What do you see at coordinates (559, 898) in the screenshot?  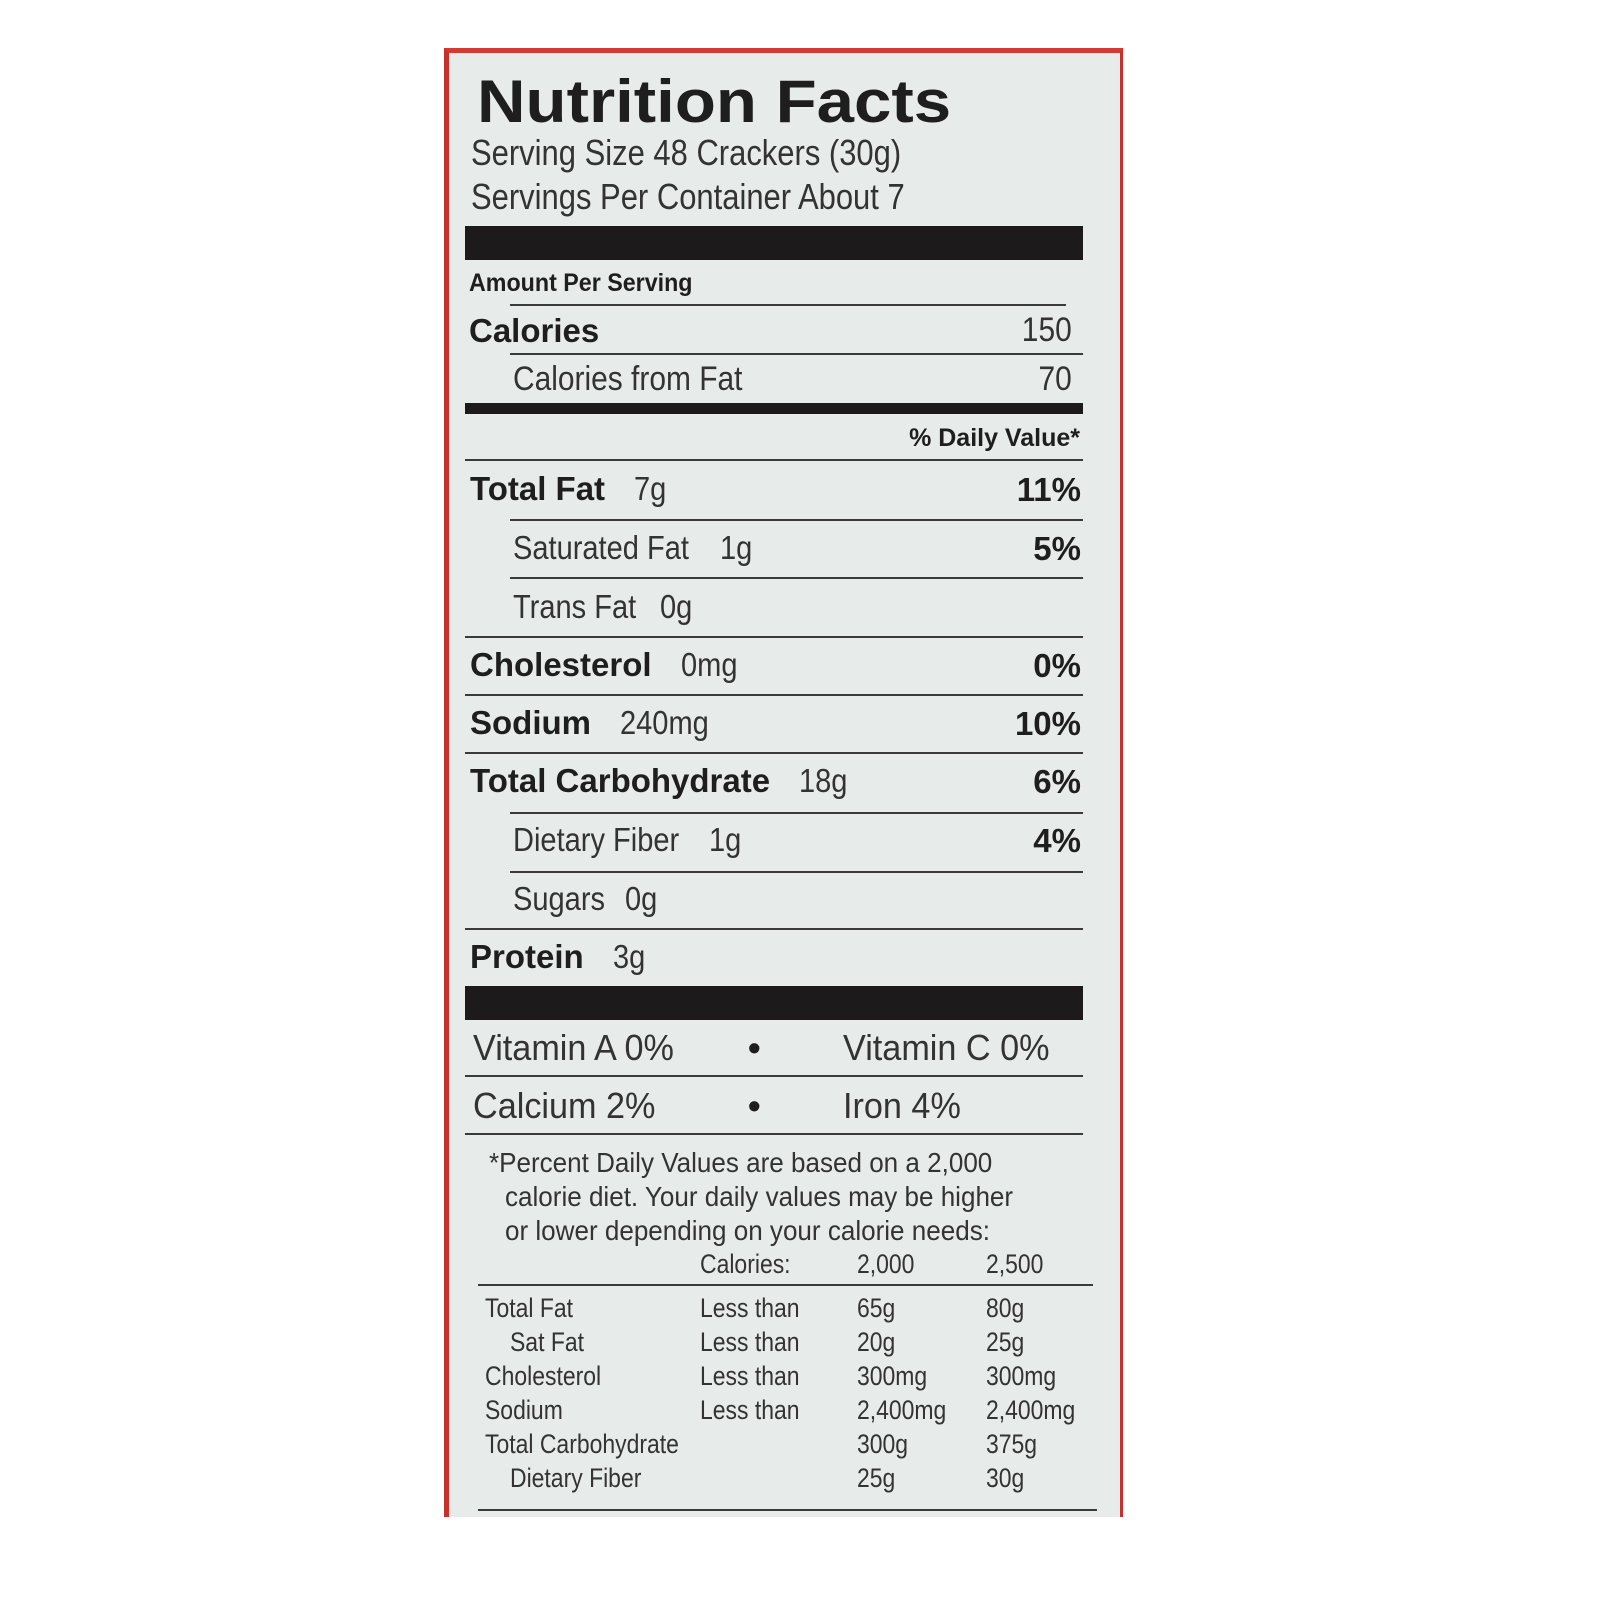 I see `nutrient-name: Sugars` at bounding box center [559, 898].